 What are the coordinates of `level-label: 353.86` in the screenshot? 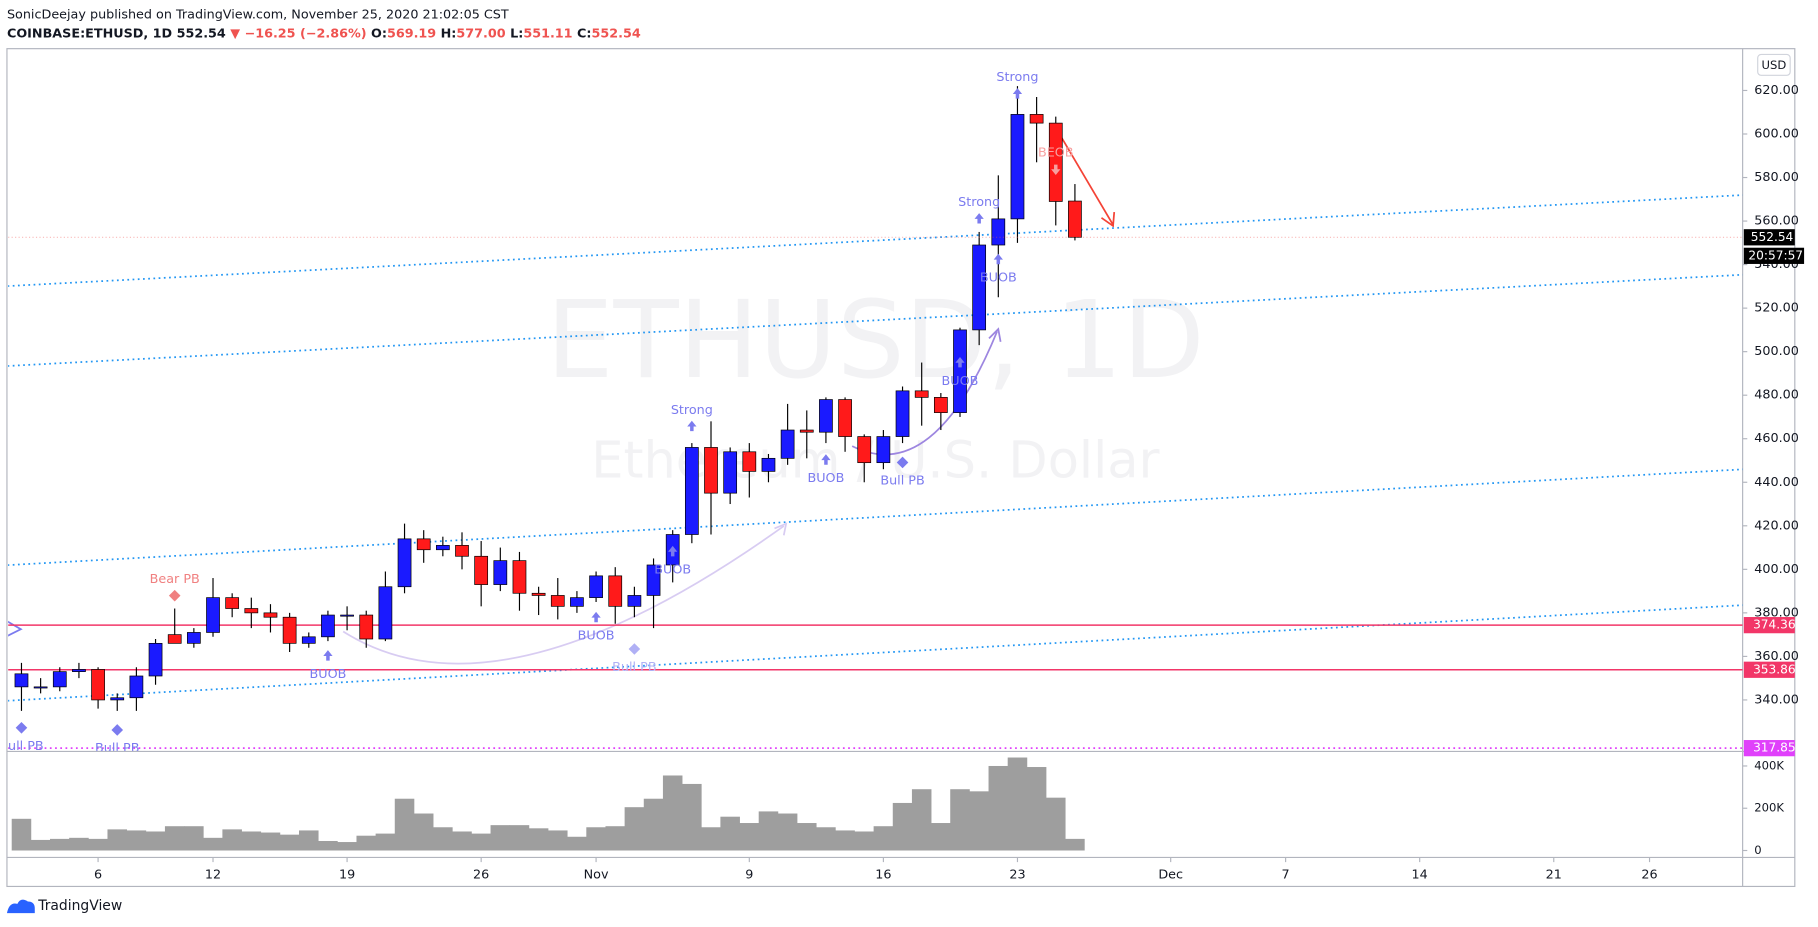 It's located at (1774, 669).